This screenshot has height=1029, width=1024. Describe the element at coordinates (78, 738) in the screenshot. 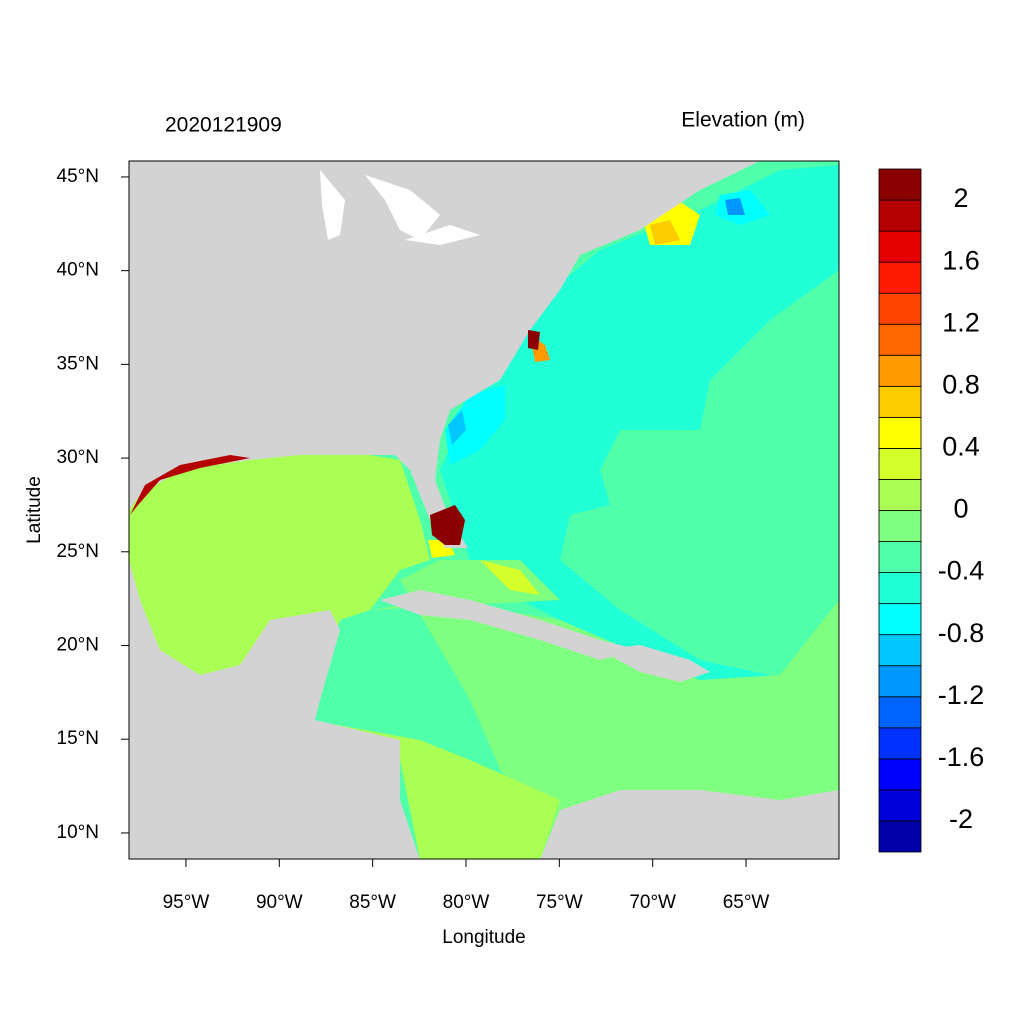

I see `y-tick-label: 15°N` at that location.